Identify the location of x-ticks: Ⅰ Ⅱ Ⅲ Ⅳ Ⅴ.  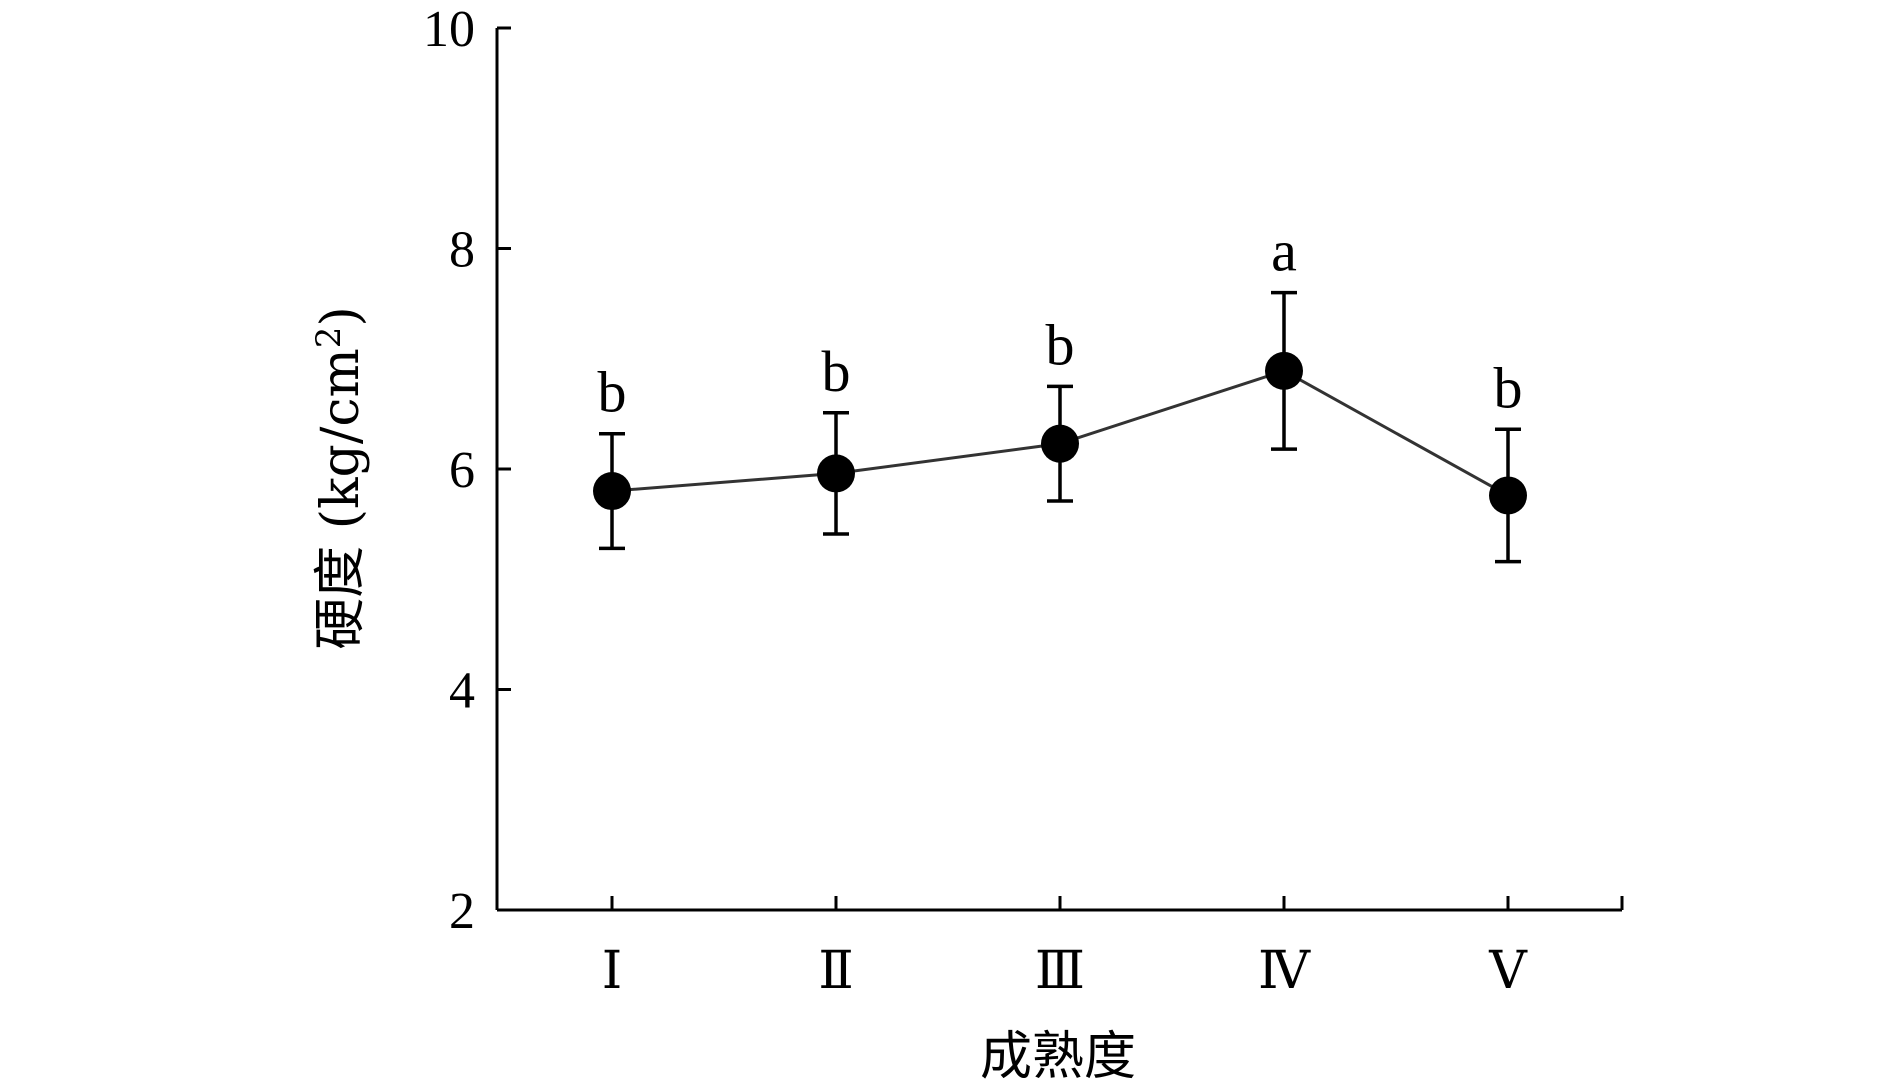
(1065, 948).